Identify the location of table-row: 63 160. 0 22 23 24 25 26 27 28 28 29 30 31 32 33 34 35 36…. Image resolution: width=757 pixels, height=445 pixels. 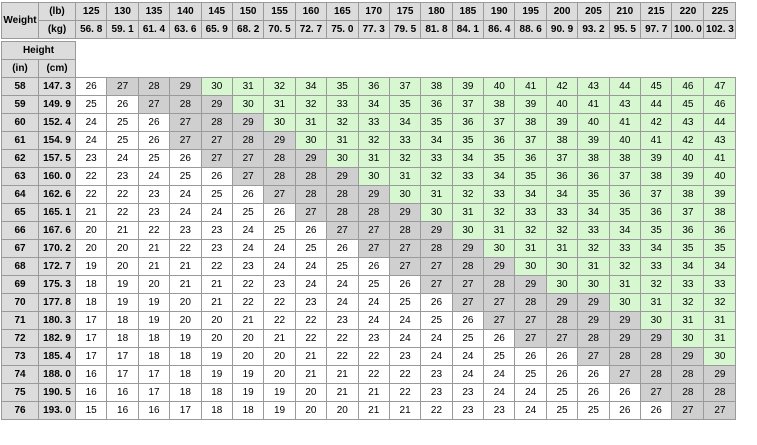
(369, 176).